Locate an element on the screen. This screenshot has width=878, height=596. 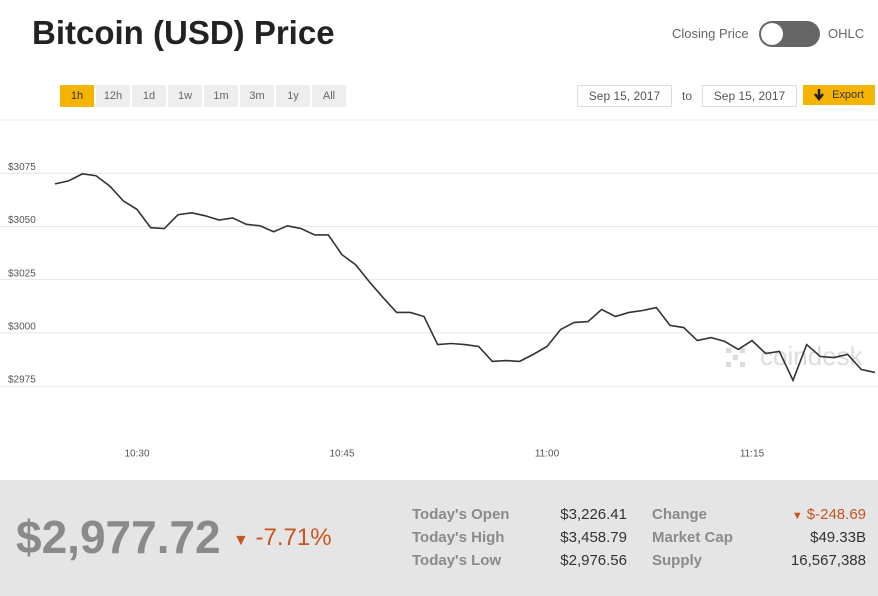
x-tick-label: 10:45 is located at coordinates (341, 454).